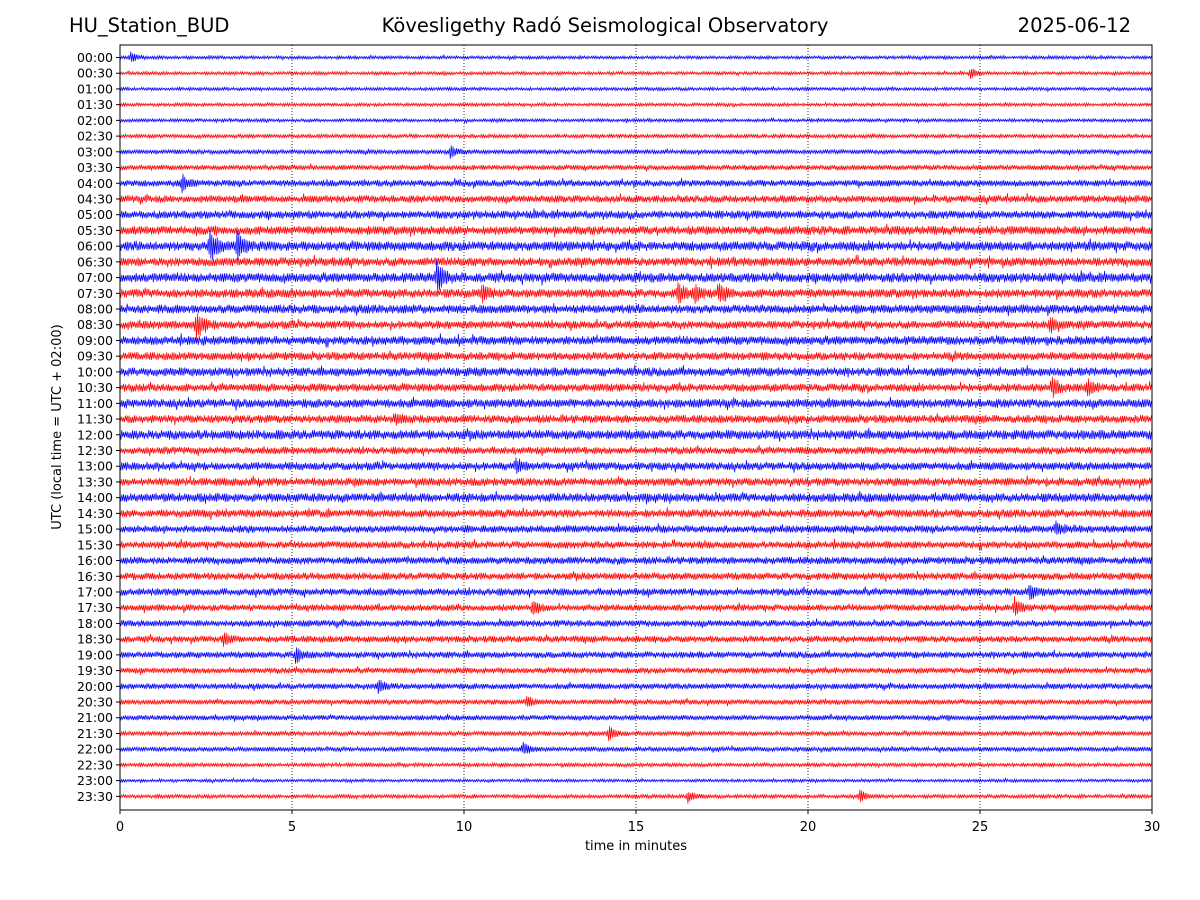  I want to click on y-tick-label: 08:00, so click(95, 309).